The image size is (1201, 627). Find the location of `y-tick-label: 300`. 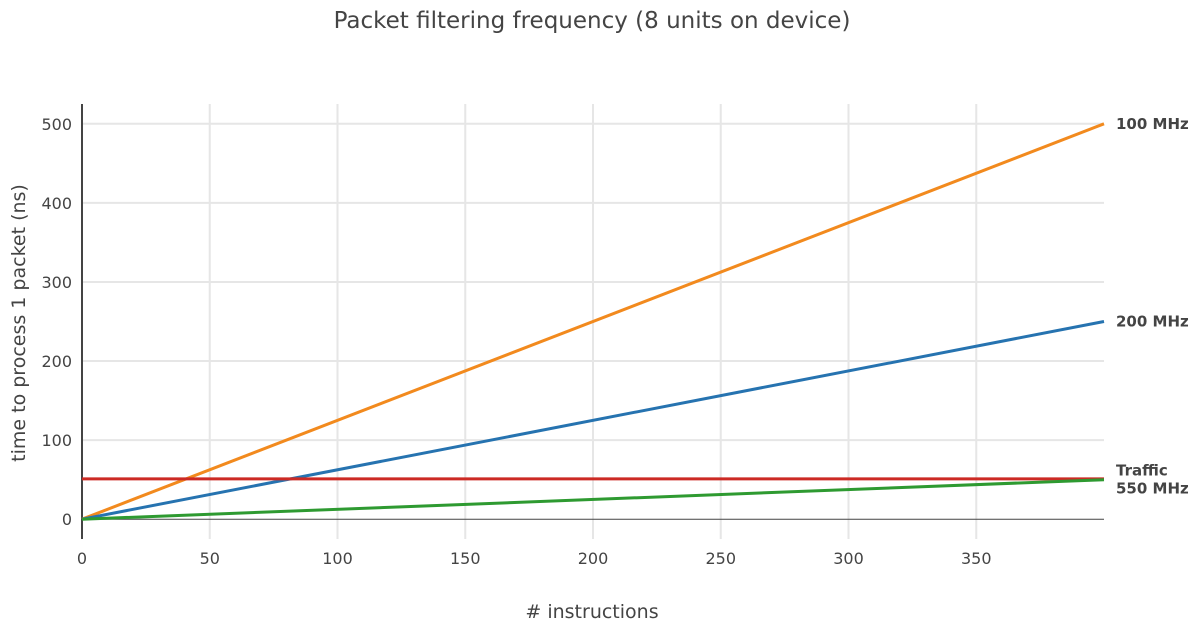

y-tick-label: 300 is located at coordinates (56, 282).